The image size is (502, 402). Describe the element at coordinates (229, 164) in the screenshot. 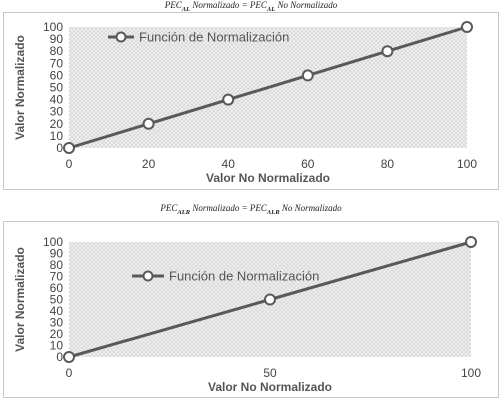

I see `x-tick-label: 40` at that location.